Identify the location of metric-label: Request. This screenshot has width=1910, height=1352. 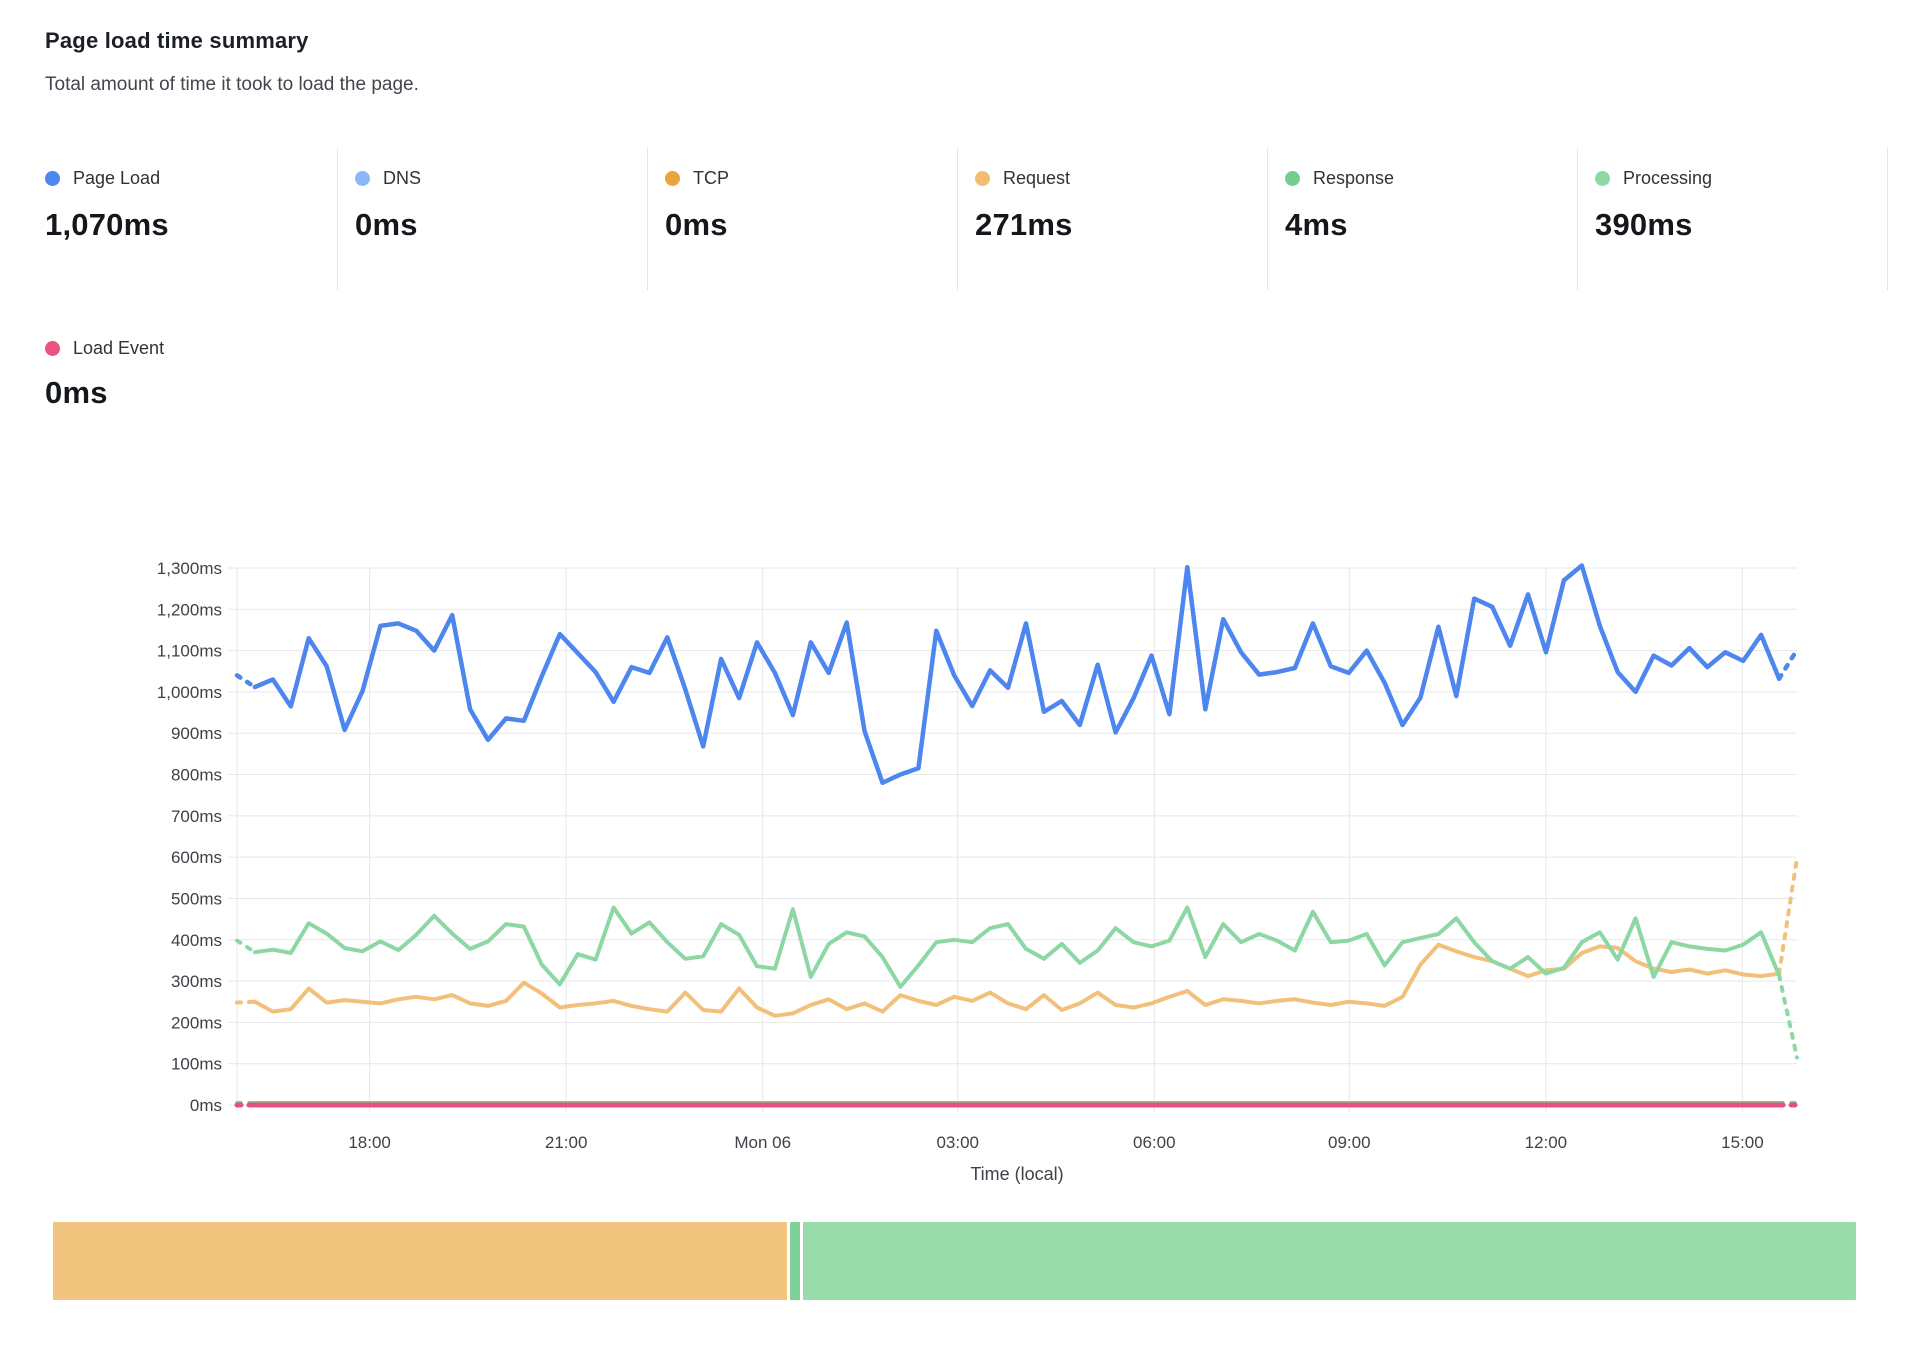
(1037, 178).